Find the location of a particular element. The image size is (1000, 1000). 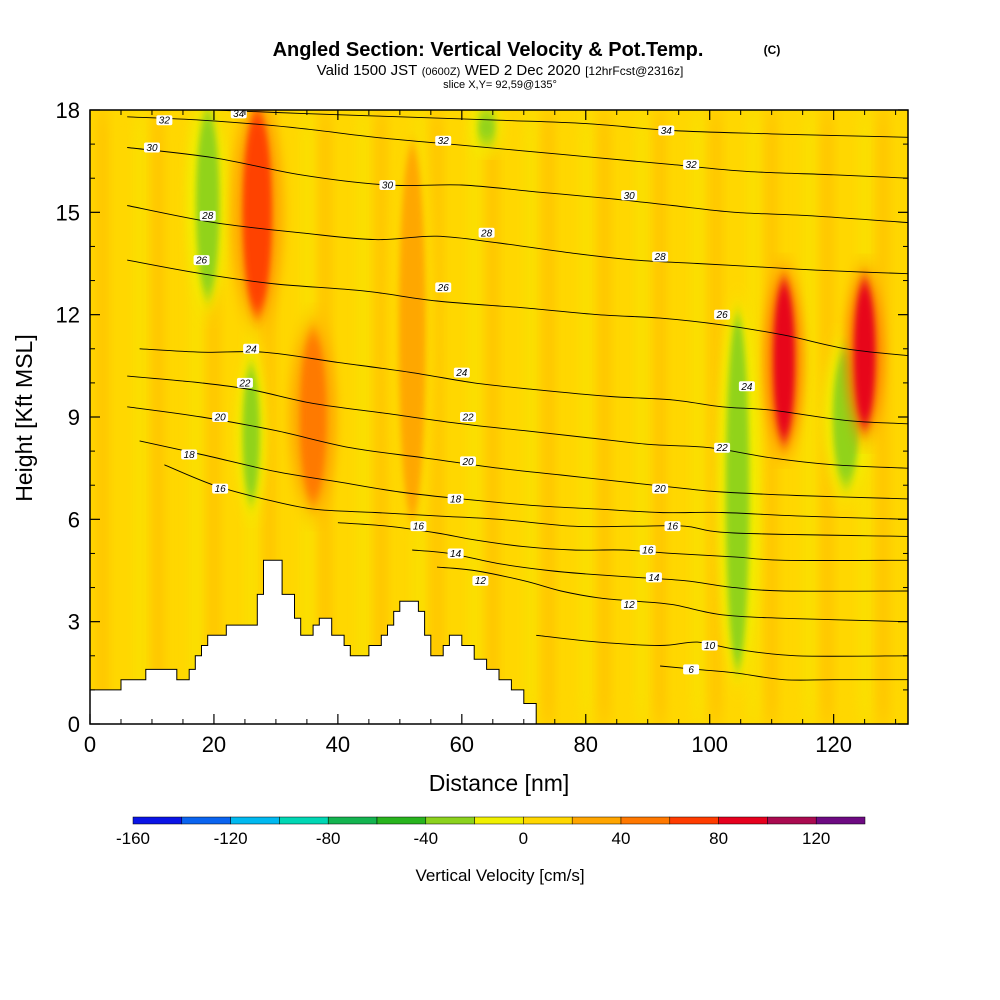

contour-label: 24 is located at coordinates (746, 387).